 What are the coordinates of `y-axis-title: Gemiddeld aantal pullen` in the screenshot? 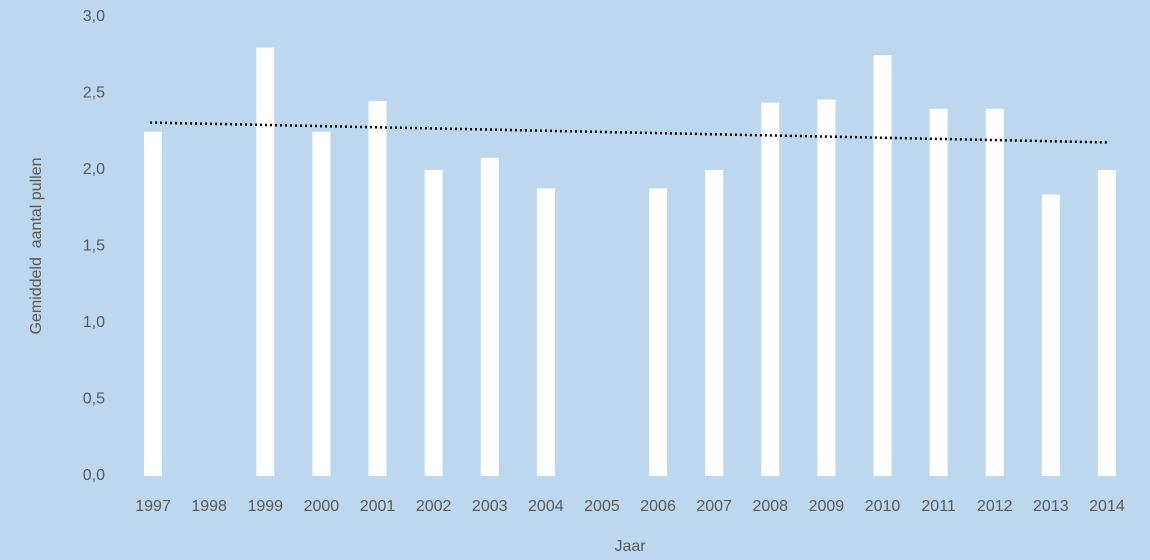 It's located at (36, 245).